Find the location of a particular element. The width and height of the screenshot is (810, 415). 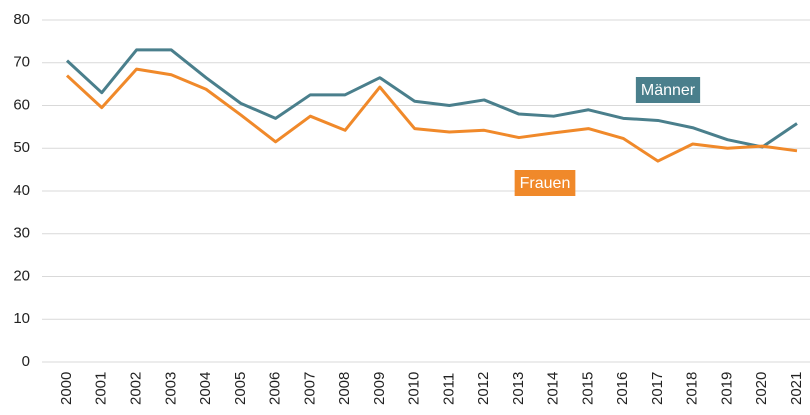

y-tick-label: 10 is located at coordinates (21, 318).